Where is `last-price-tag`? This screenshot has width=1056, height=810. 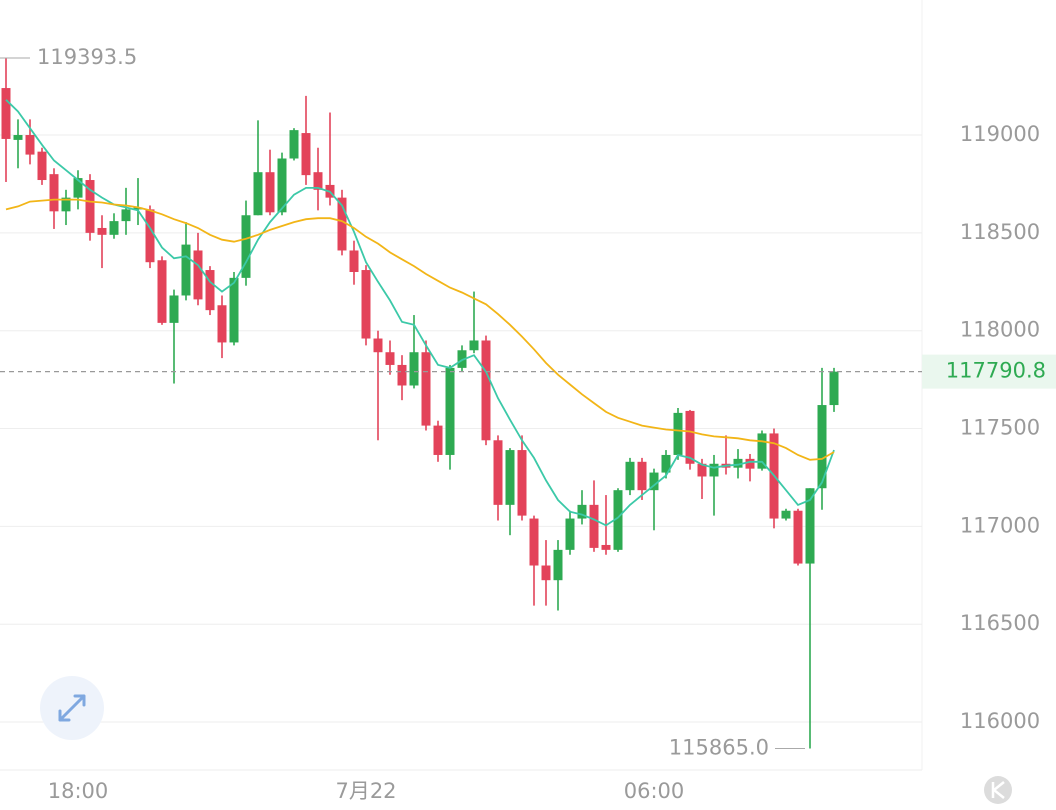 last-price-tag is located at coordinates (989, 371).